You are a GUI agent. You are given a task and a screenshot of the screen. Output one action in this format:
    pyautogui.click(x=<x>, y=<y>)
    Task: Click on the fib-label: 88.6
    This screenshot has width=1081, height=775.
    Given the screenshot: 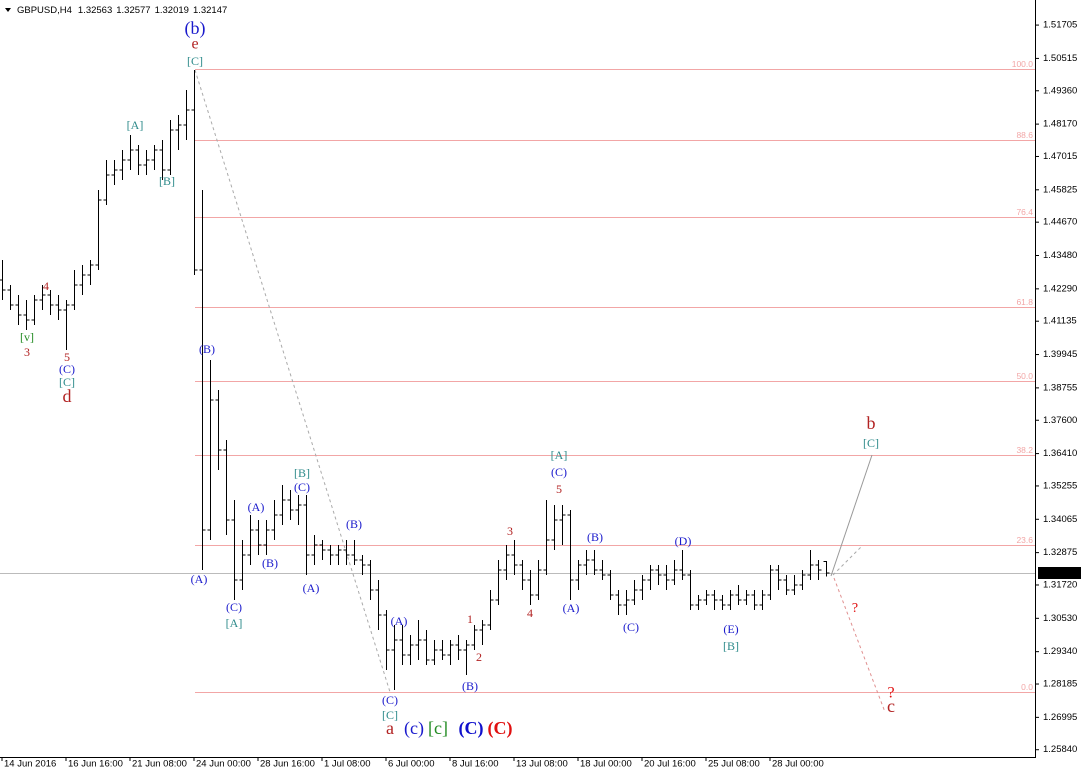 What is the action you would take?
    pyautogui.click(x=1024, y=135)
    